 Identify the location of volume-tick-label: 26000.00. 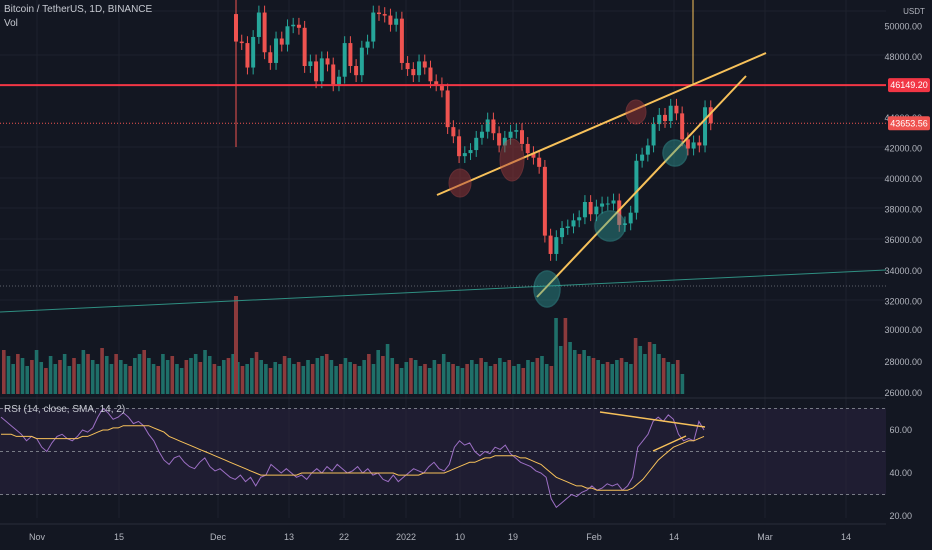
(903, 393).